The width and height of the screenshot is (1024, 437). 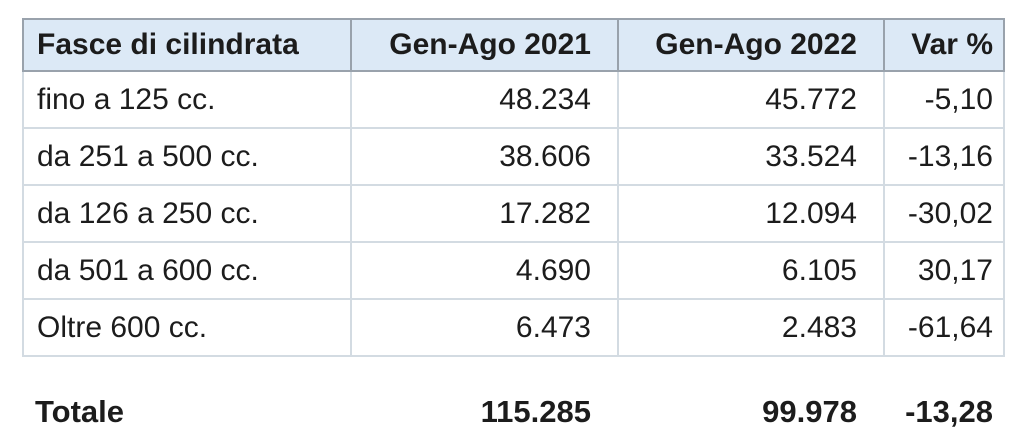 I want to click on value-2022-cell: 45.772, so click(x=751, y=99).